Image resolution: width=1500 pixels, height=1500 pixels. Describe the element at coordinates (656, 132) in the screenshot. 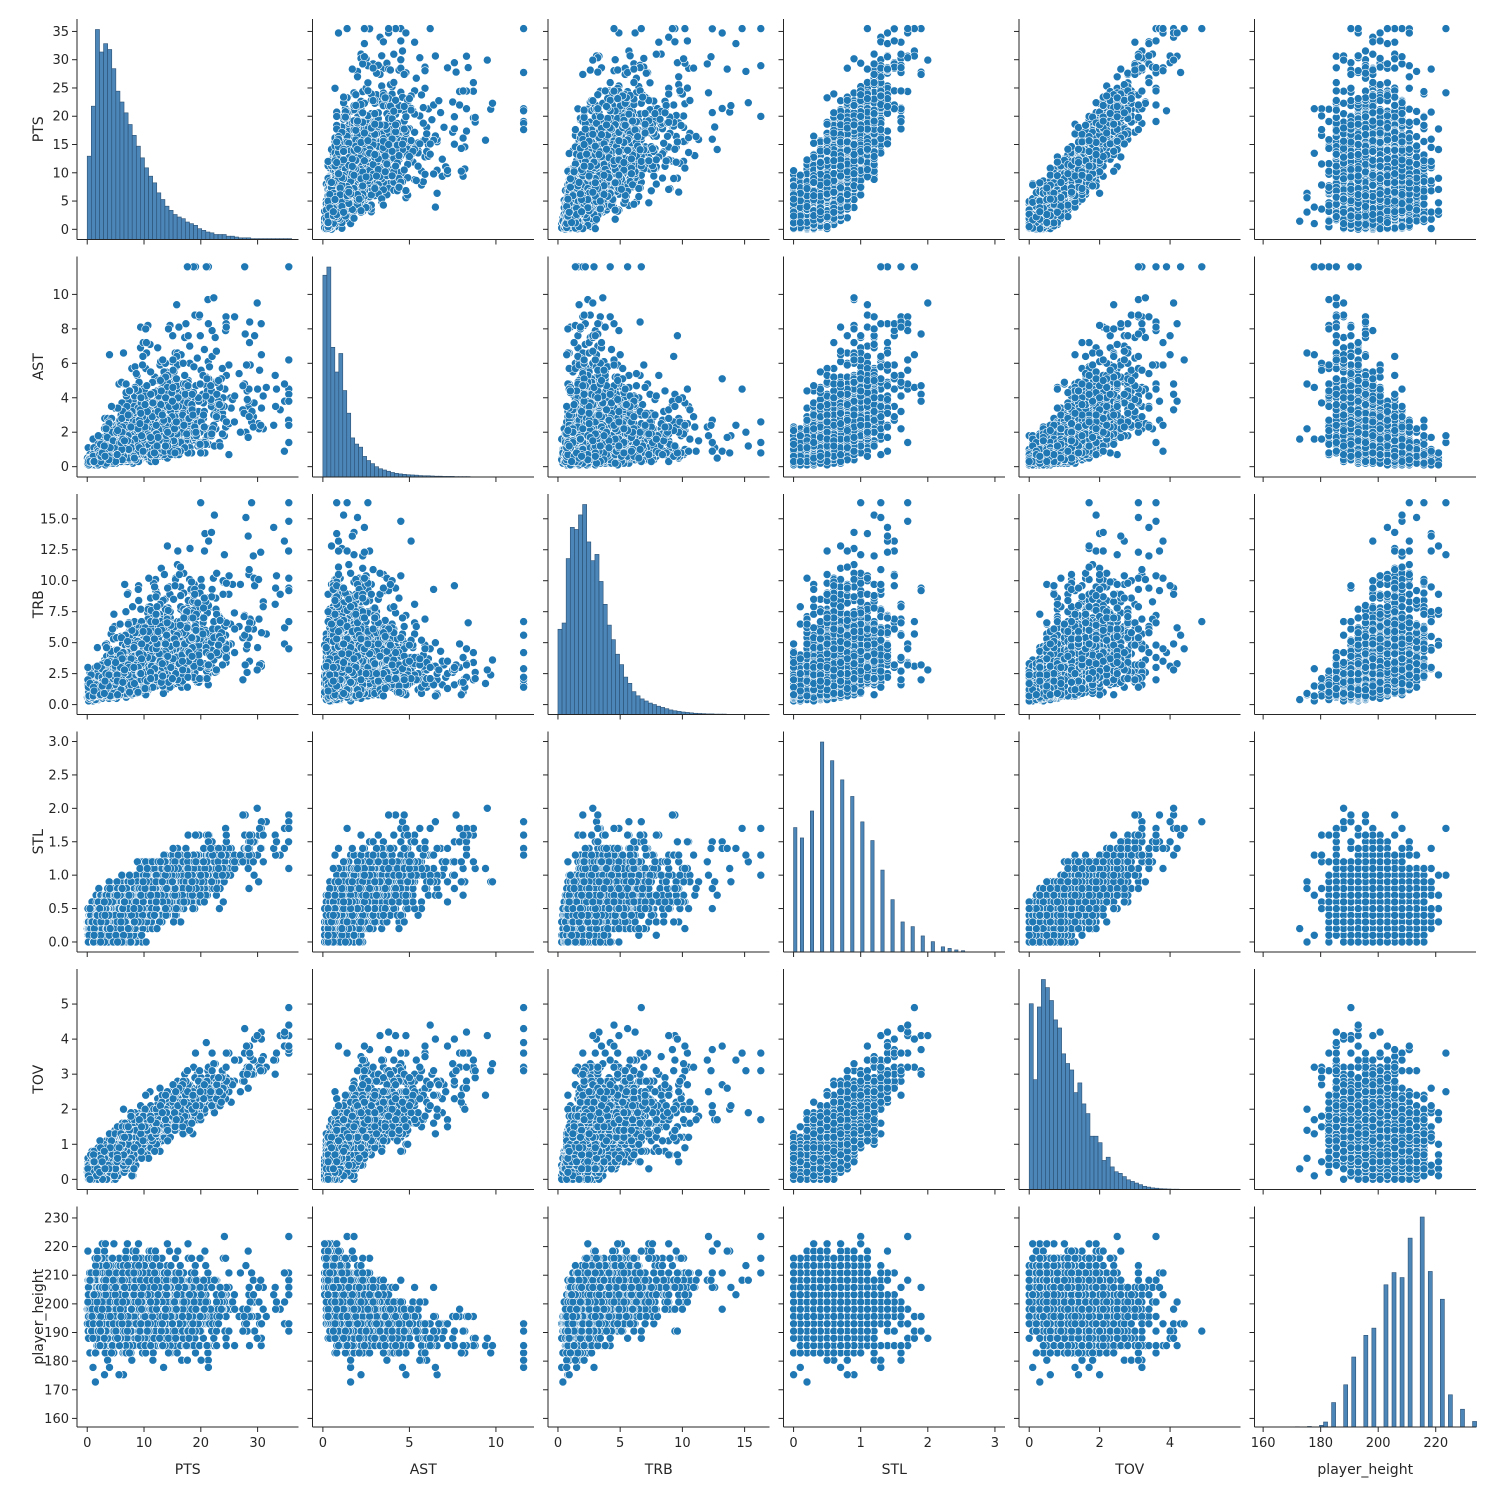

I see `subplot-PTS-vs-TRB` at that location.